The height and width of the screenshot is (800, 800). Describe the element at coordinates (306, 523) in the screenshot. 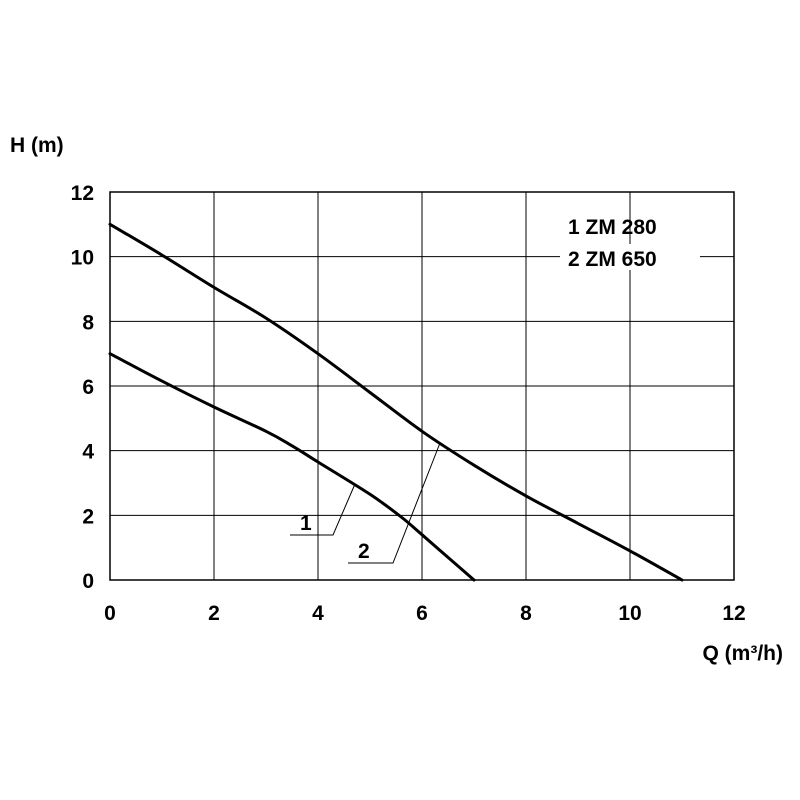

I see `curve-tag-1: 1` at that location.